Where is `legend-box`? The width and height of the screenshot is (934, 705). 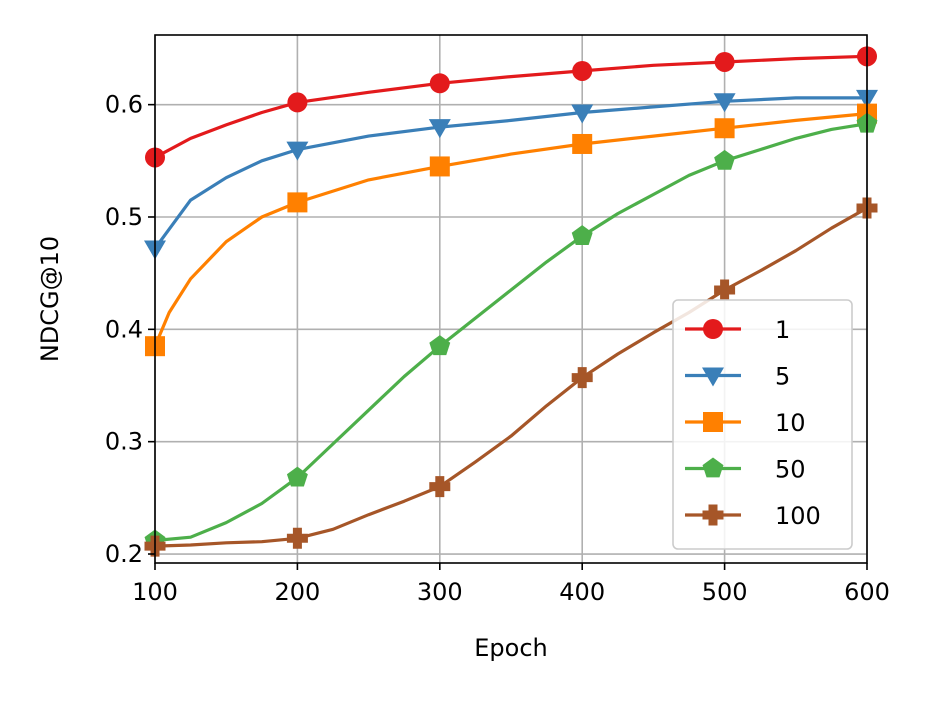 legend-box is located at coordinates (762, 424).